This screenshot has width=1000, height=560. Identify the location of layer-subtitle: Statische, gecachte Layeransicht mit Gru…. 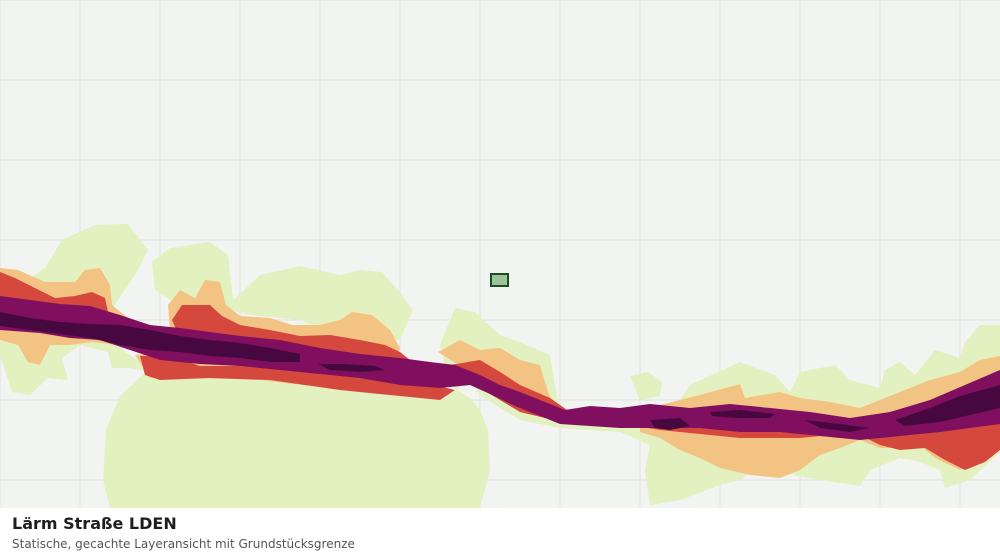
(183, 544).